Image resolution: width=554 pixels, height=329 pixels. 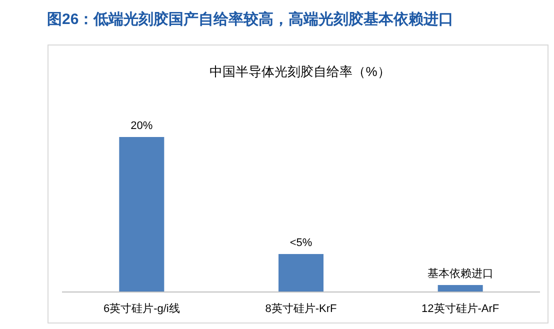 What do you see at coordinates (250, 19) in the screenshot?
I see `chart-title: 图26：低端光刻胶国产自给率较高，高端光刻胶基本依赖进口` at bounding box center [250, 19].